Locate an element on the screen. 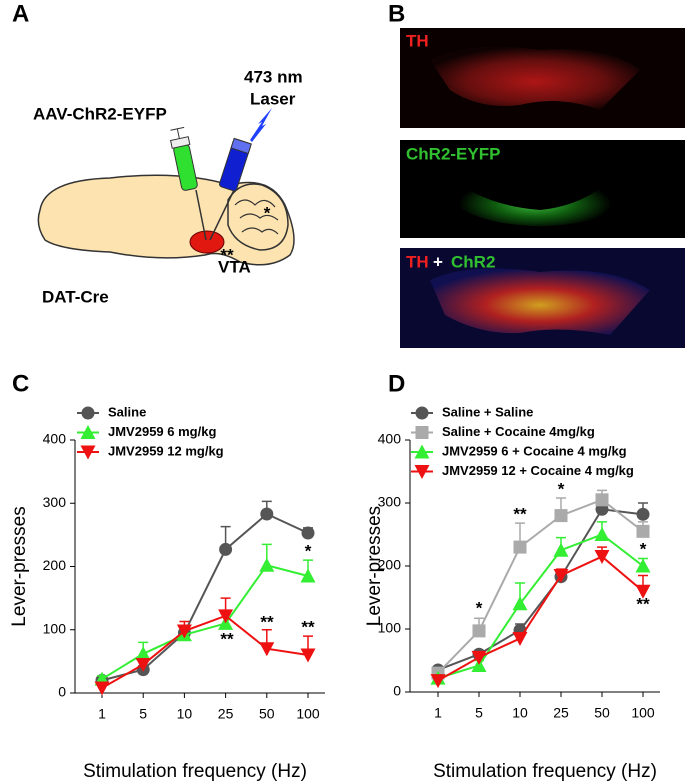 The image size is (685, 783). stain-label: ChR2 is located at coordinates (473, 261).